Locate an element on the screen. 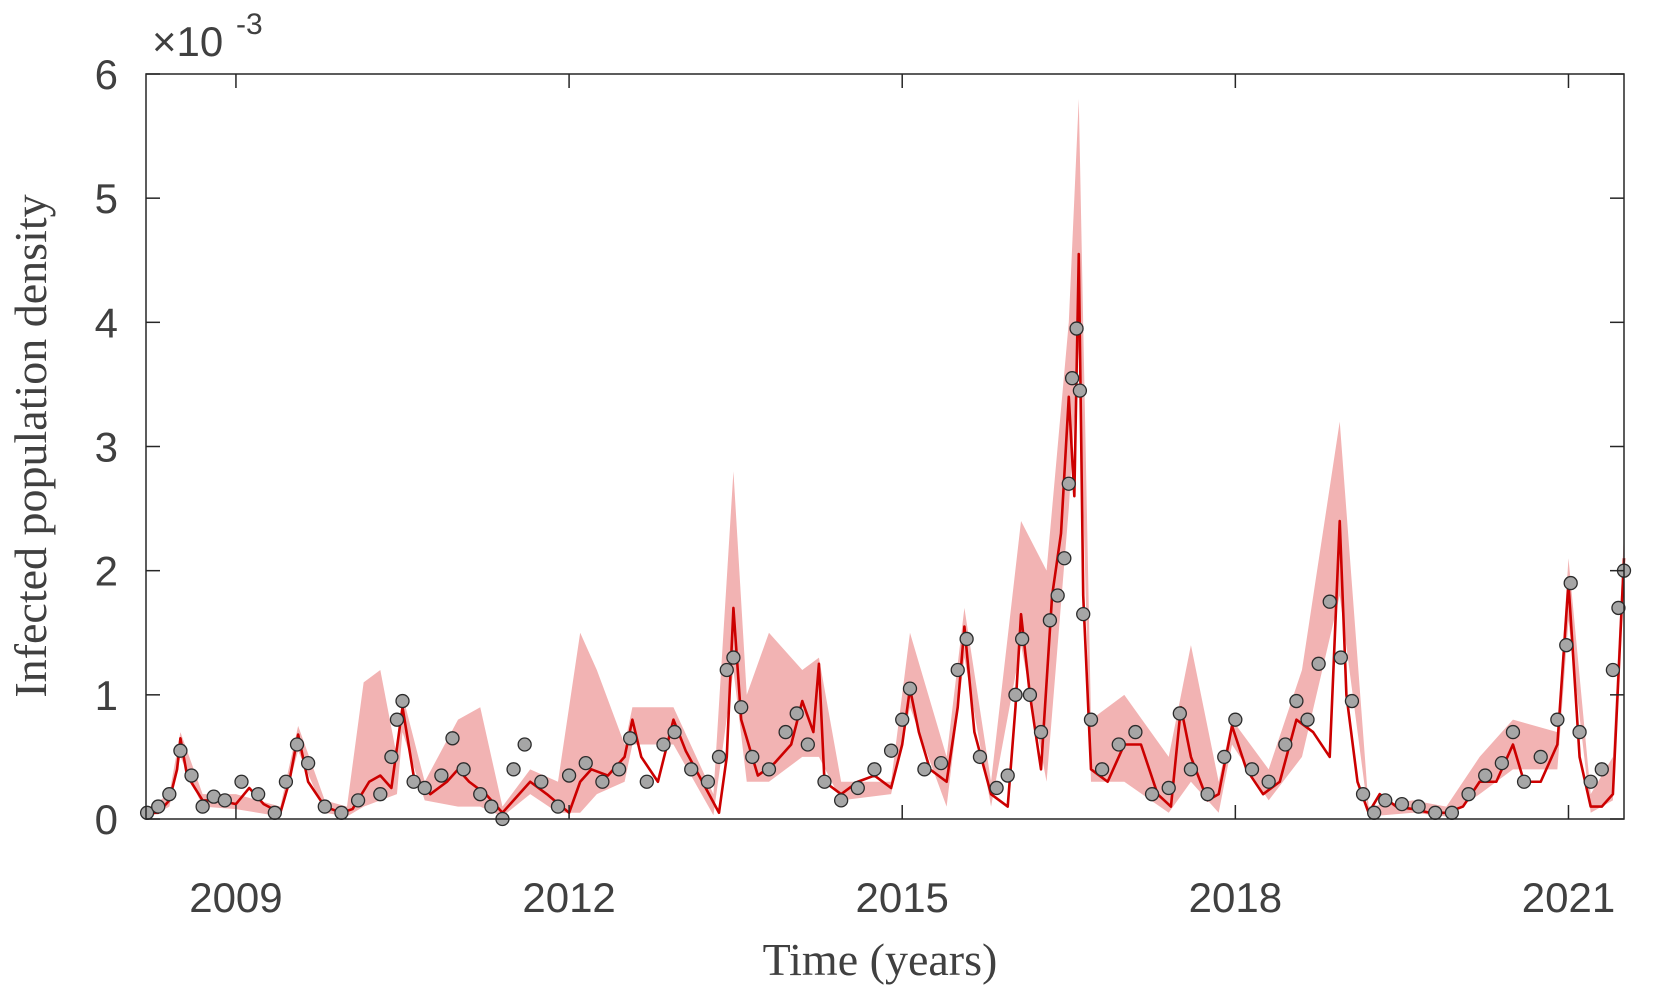  y-multiplier-exponent: -3 is located at coordinates (249, 24).